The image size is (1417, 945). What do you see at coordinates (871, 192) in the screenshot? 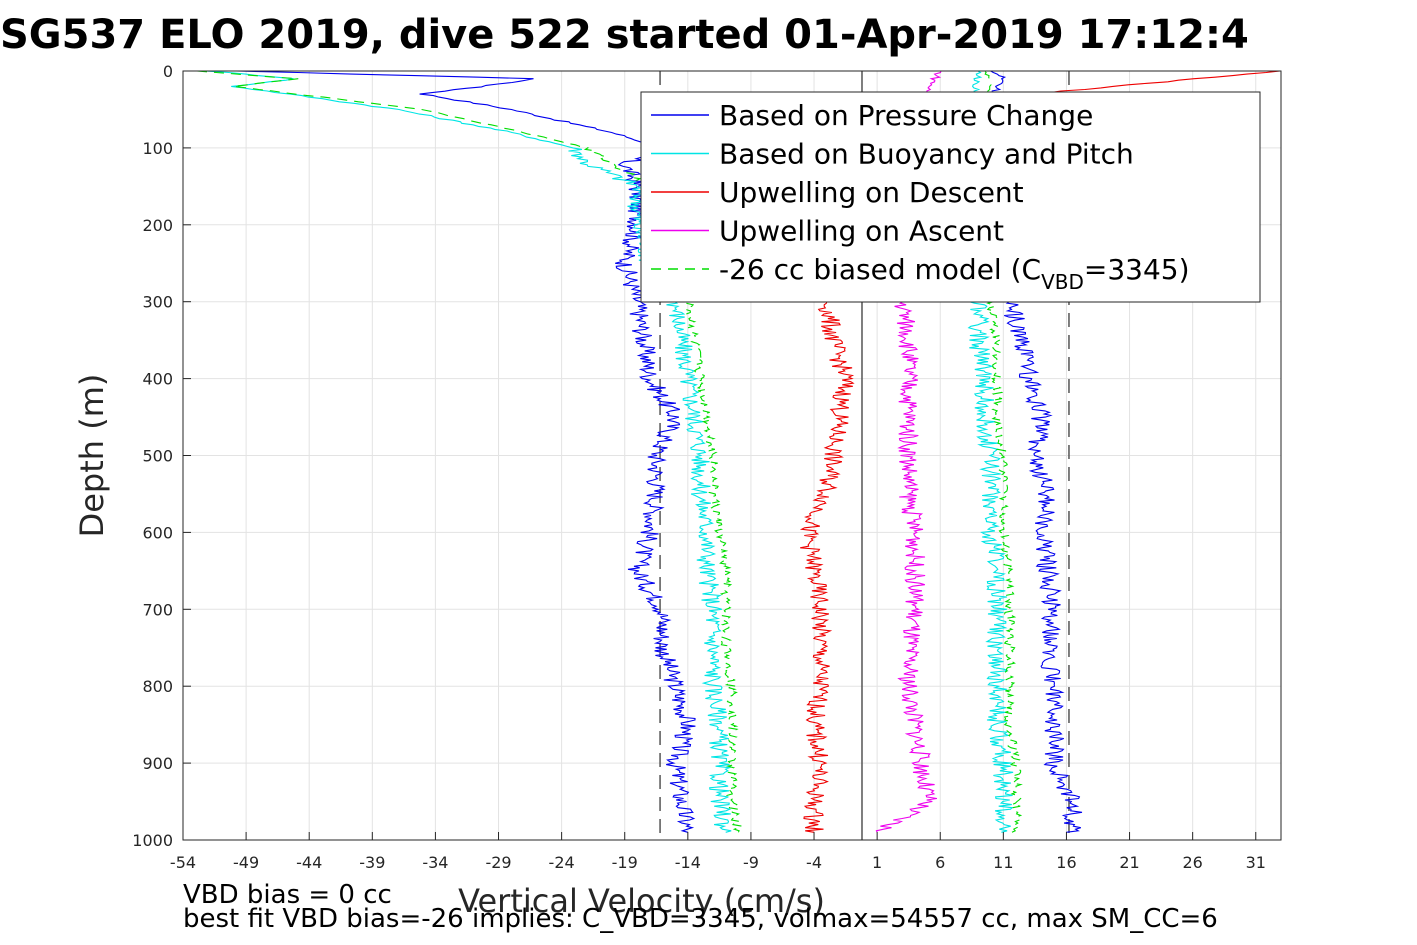
I see `legend-label-upwelling-on-descent: Upwelling on Descent` at bounding box center [871, 192].